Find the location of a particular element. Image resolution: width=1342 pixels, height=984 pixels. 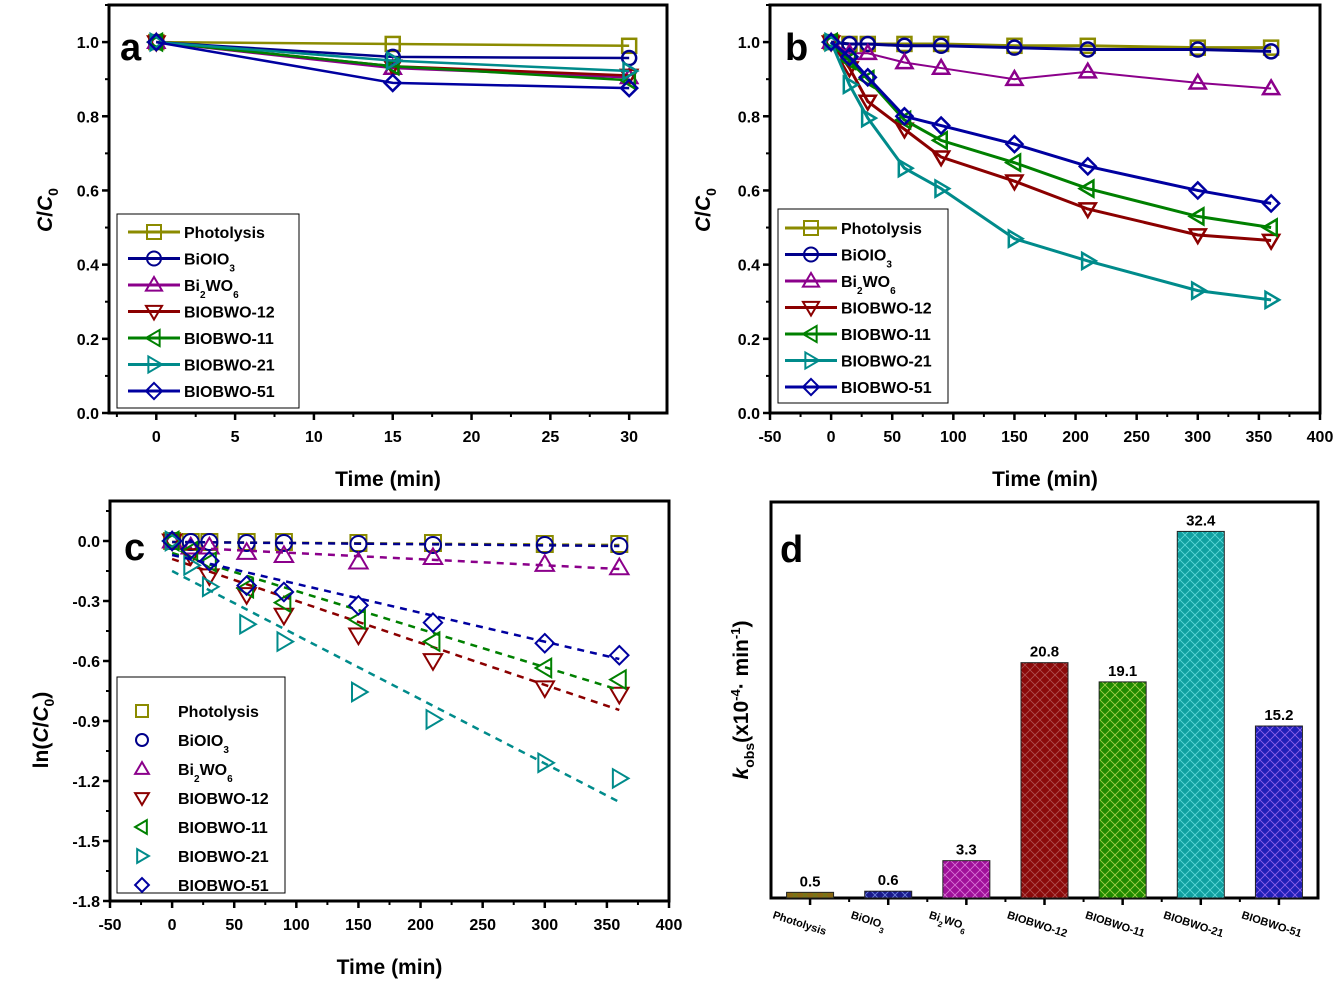

diamond-marker-icon is located at coordinates (811, 387).